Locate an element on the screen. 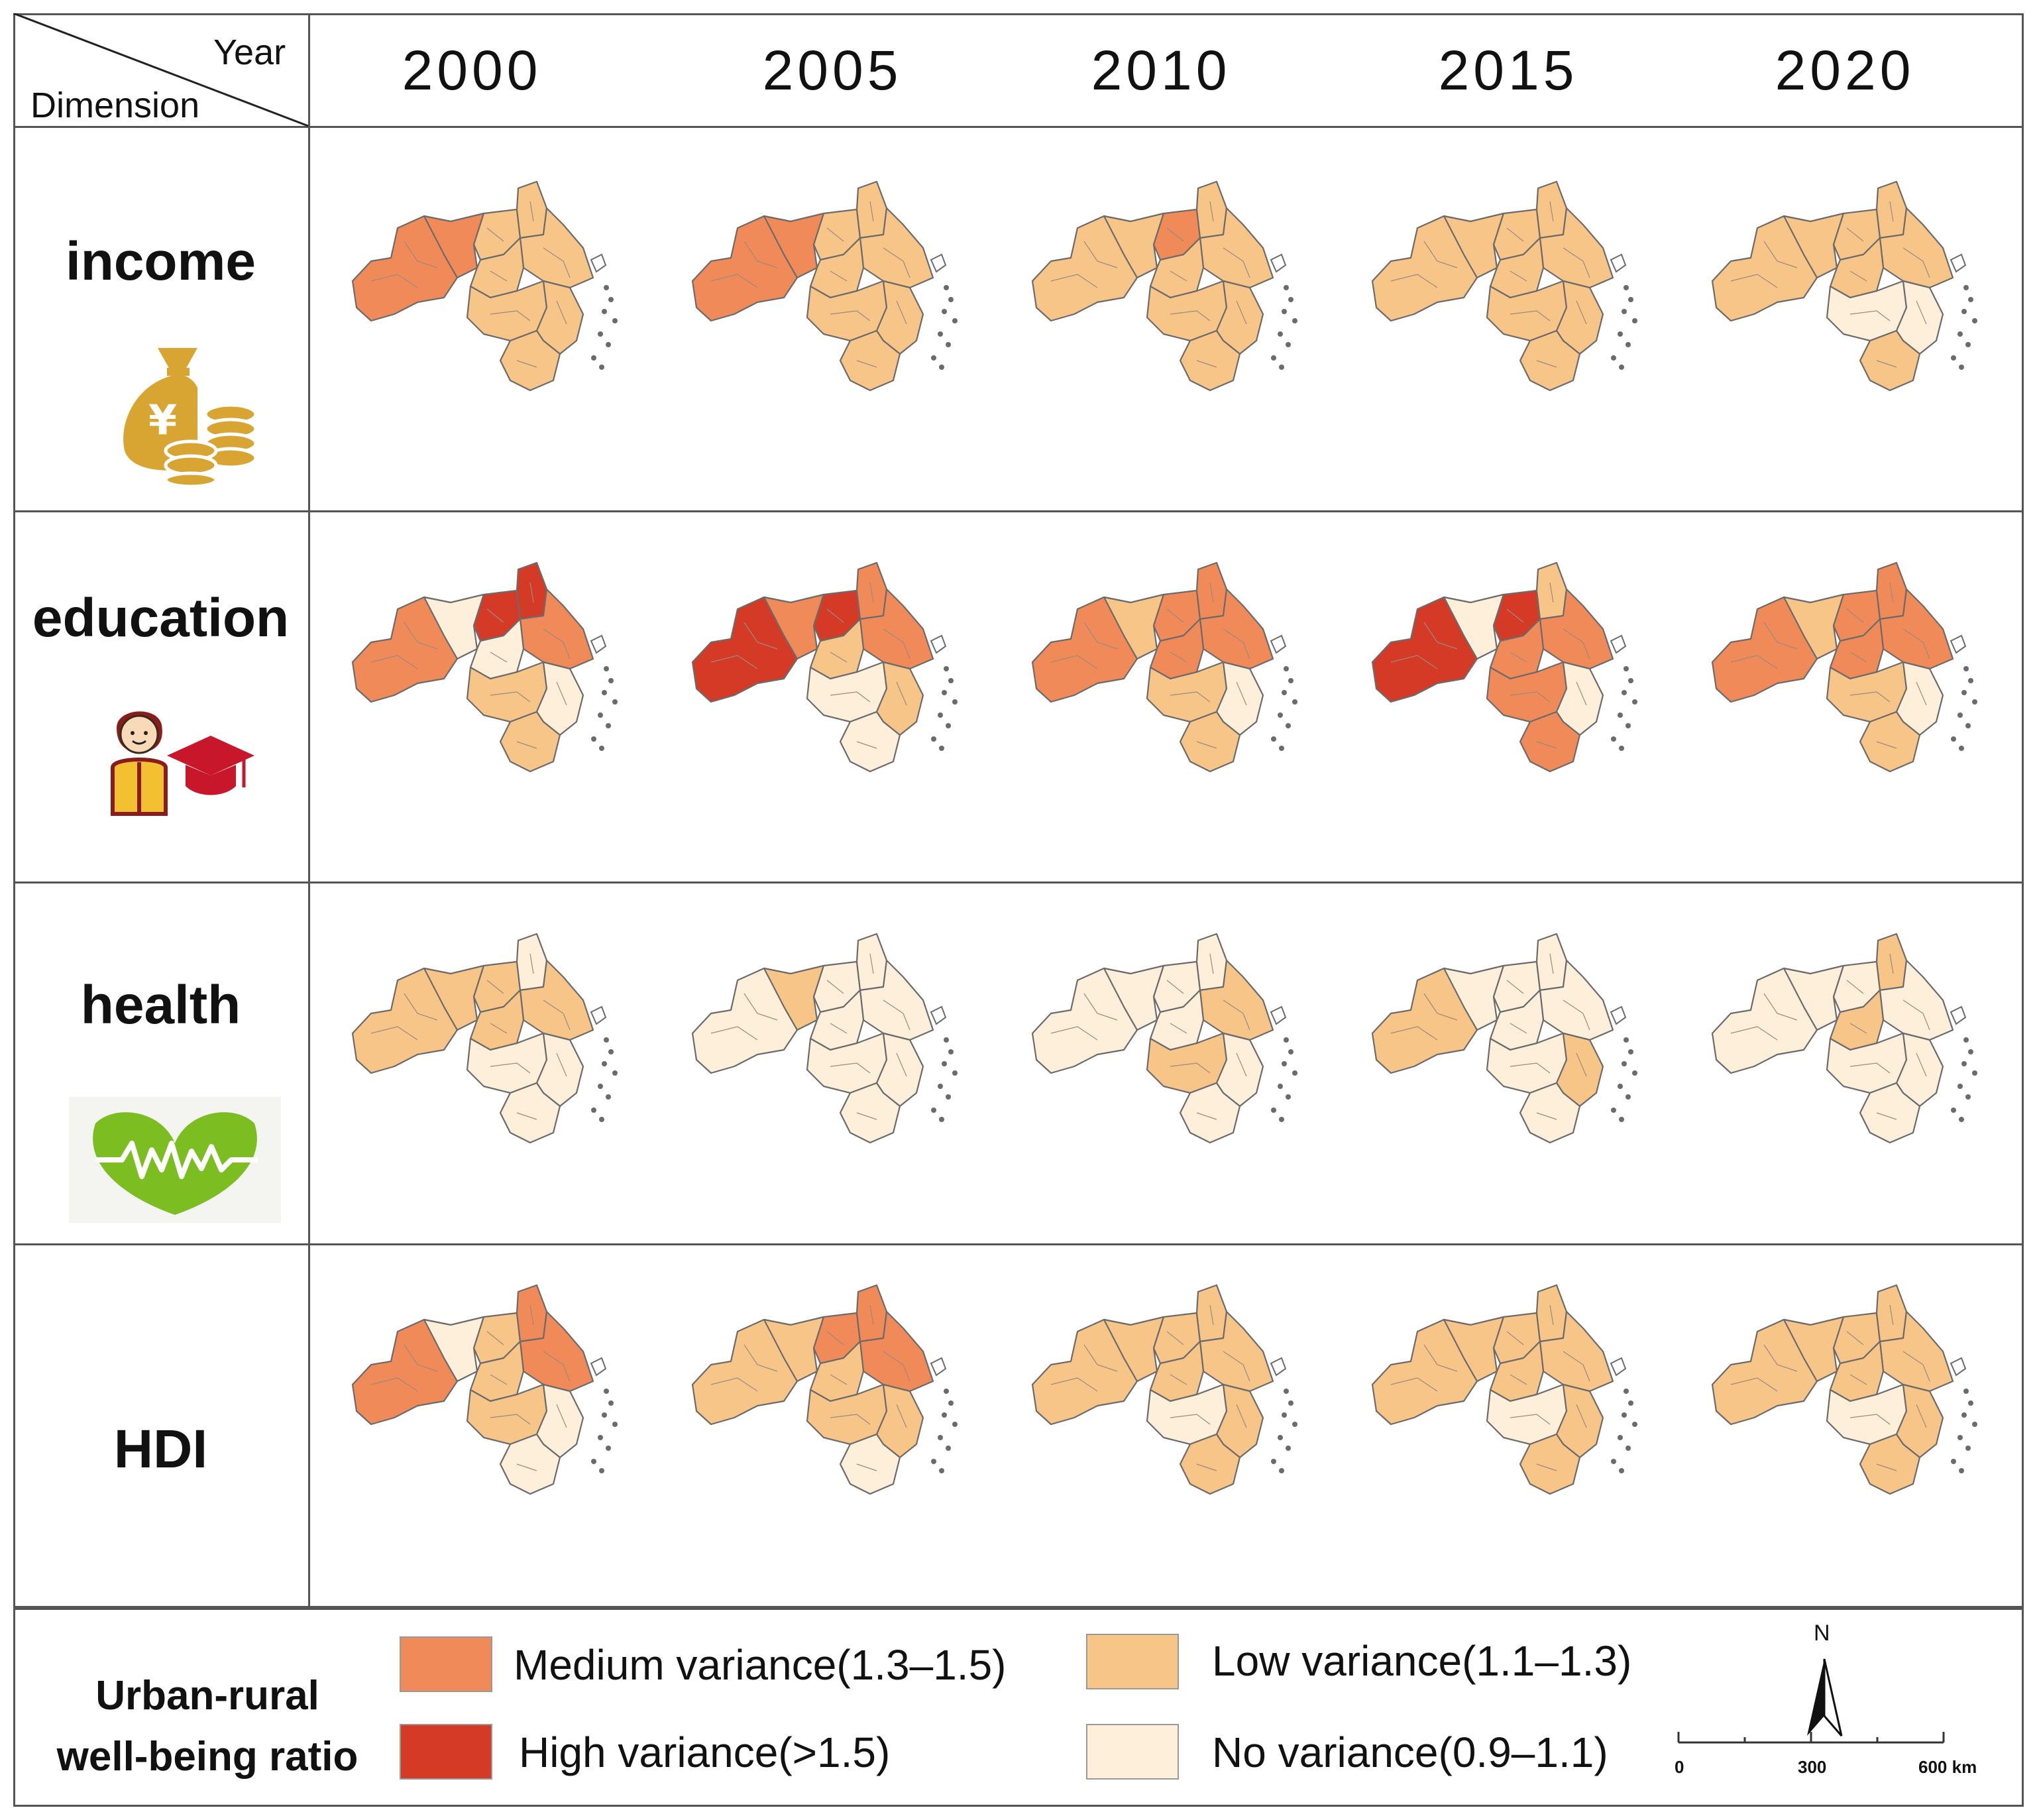  dimension-label-health: health is located at coordinates (160, 1005).